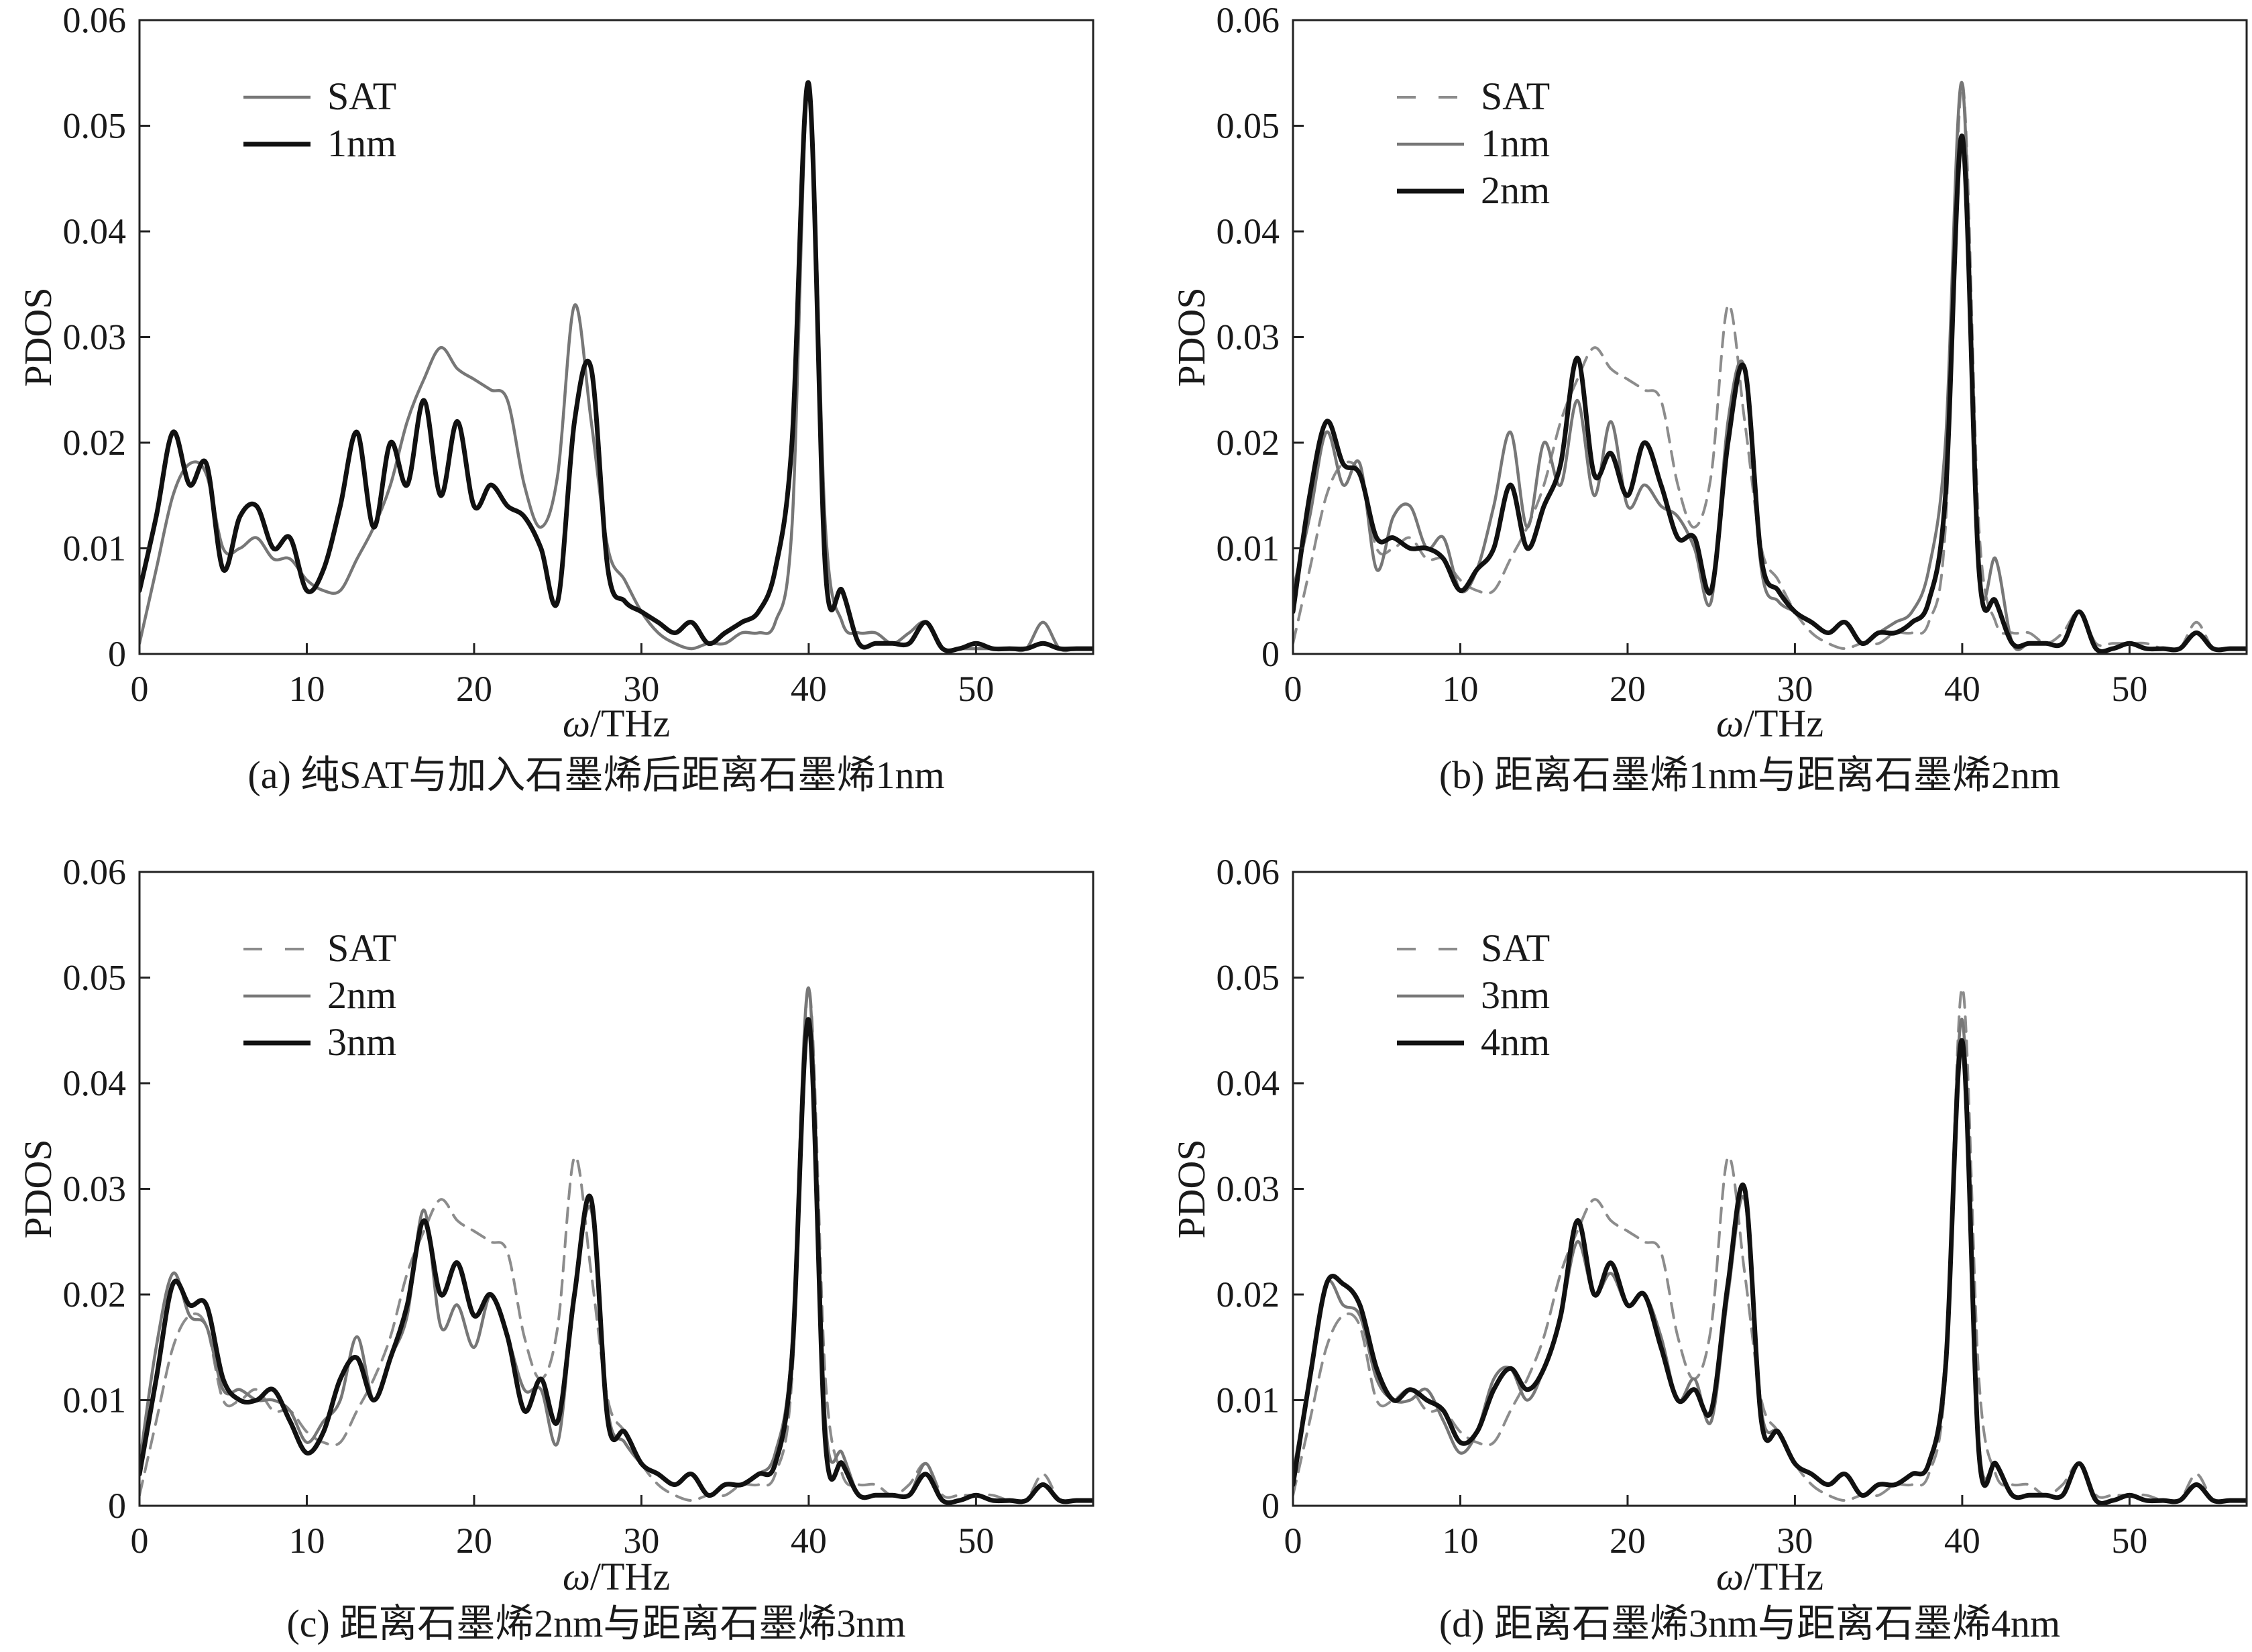 The width and height of the screenshot is (2252, 1652). I want to click on panel-caption: (a) 纯SAT与加入石墨烯后距离石墨烯1nm, so click(595, 775).